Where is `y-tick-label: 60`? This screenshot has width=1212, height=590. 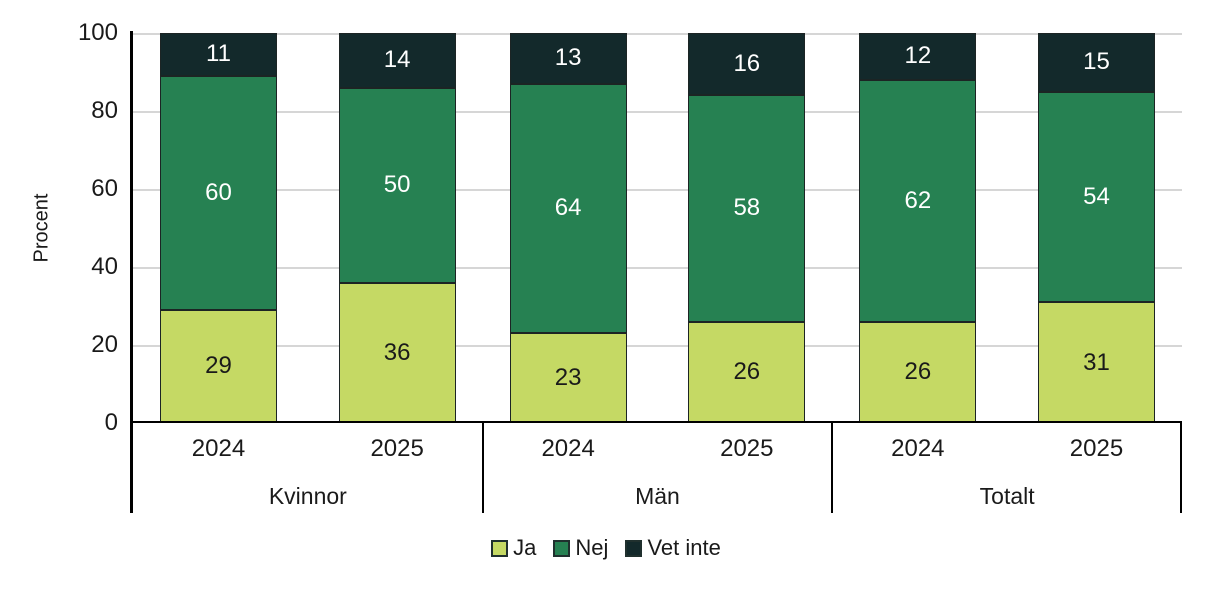
y-tick-label: 60 is located at coordinates (104, 188).